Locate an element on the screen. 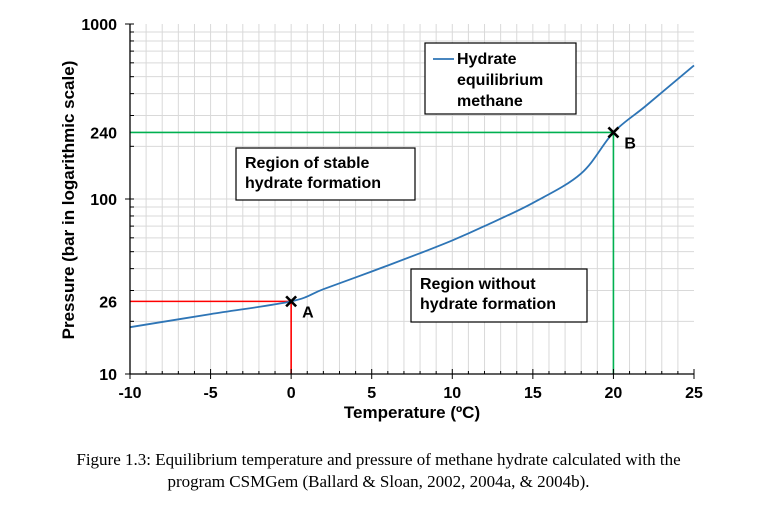 Image resolution: width=757 pixels, height=510 pixels. legend-label: equilibrium is located at coordinates (500, 80).